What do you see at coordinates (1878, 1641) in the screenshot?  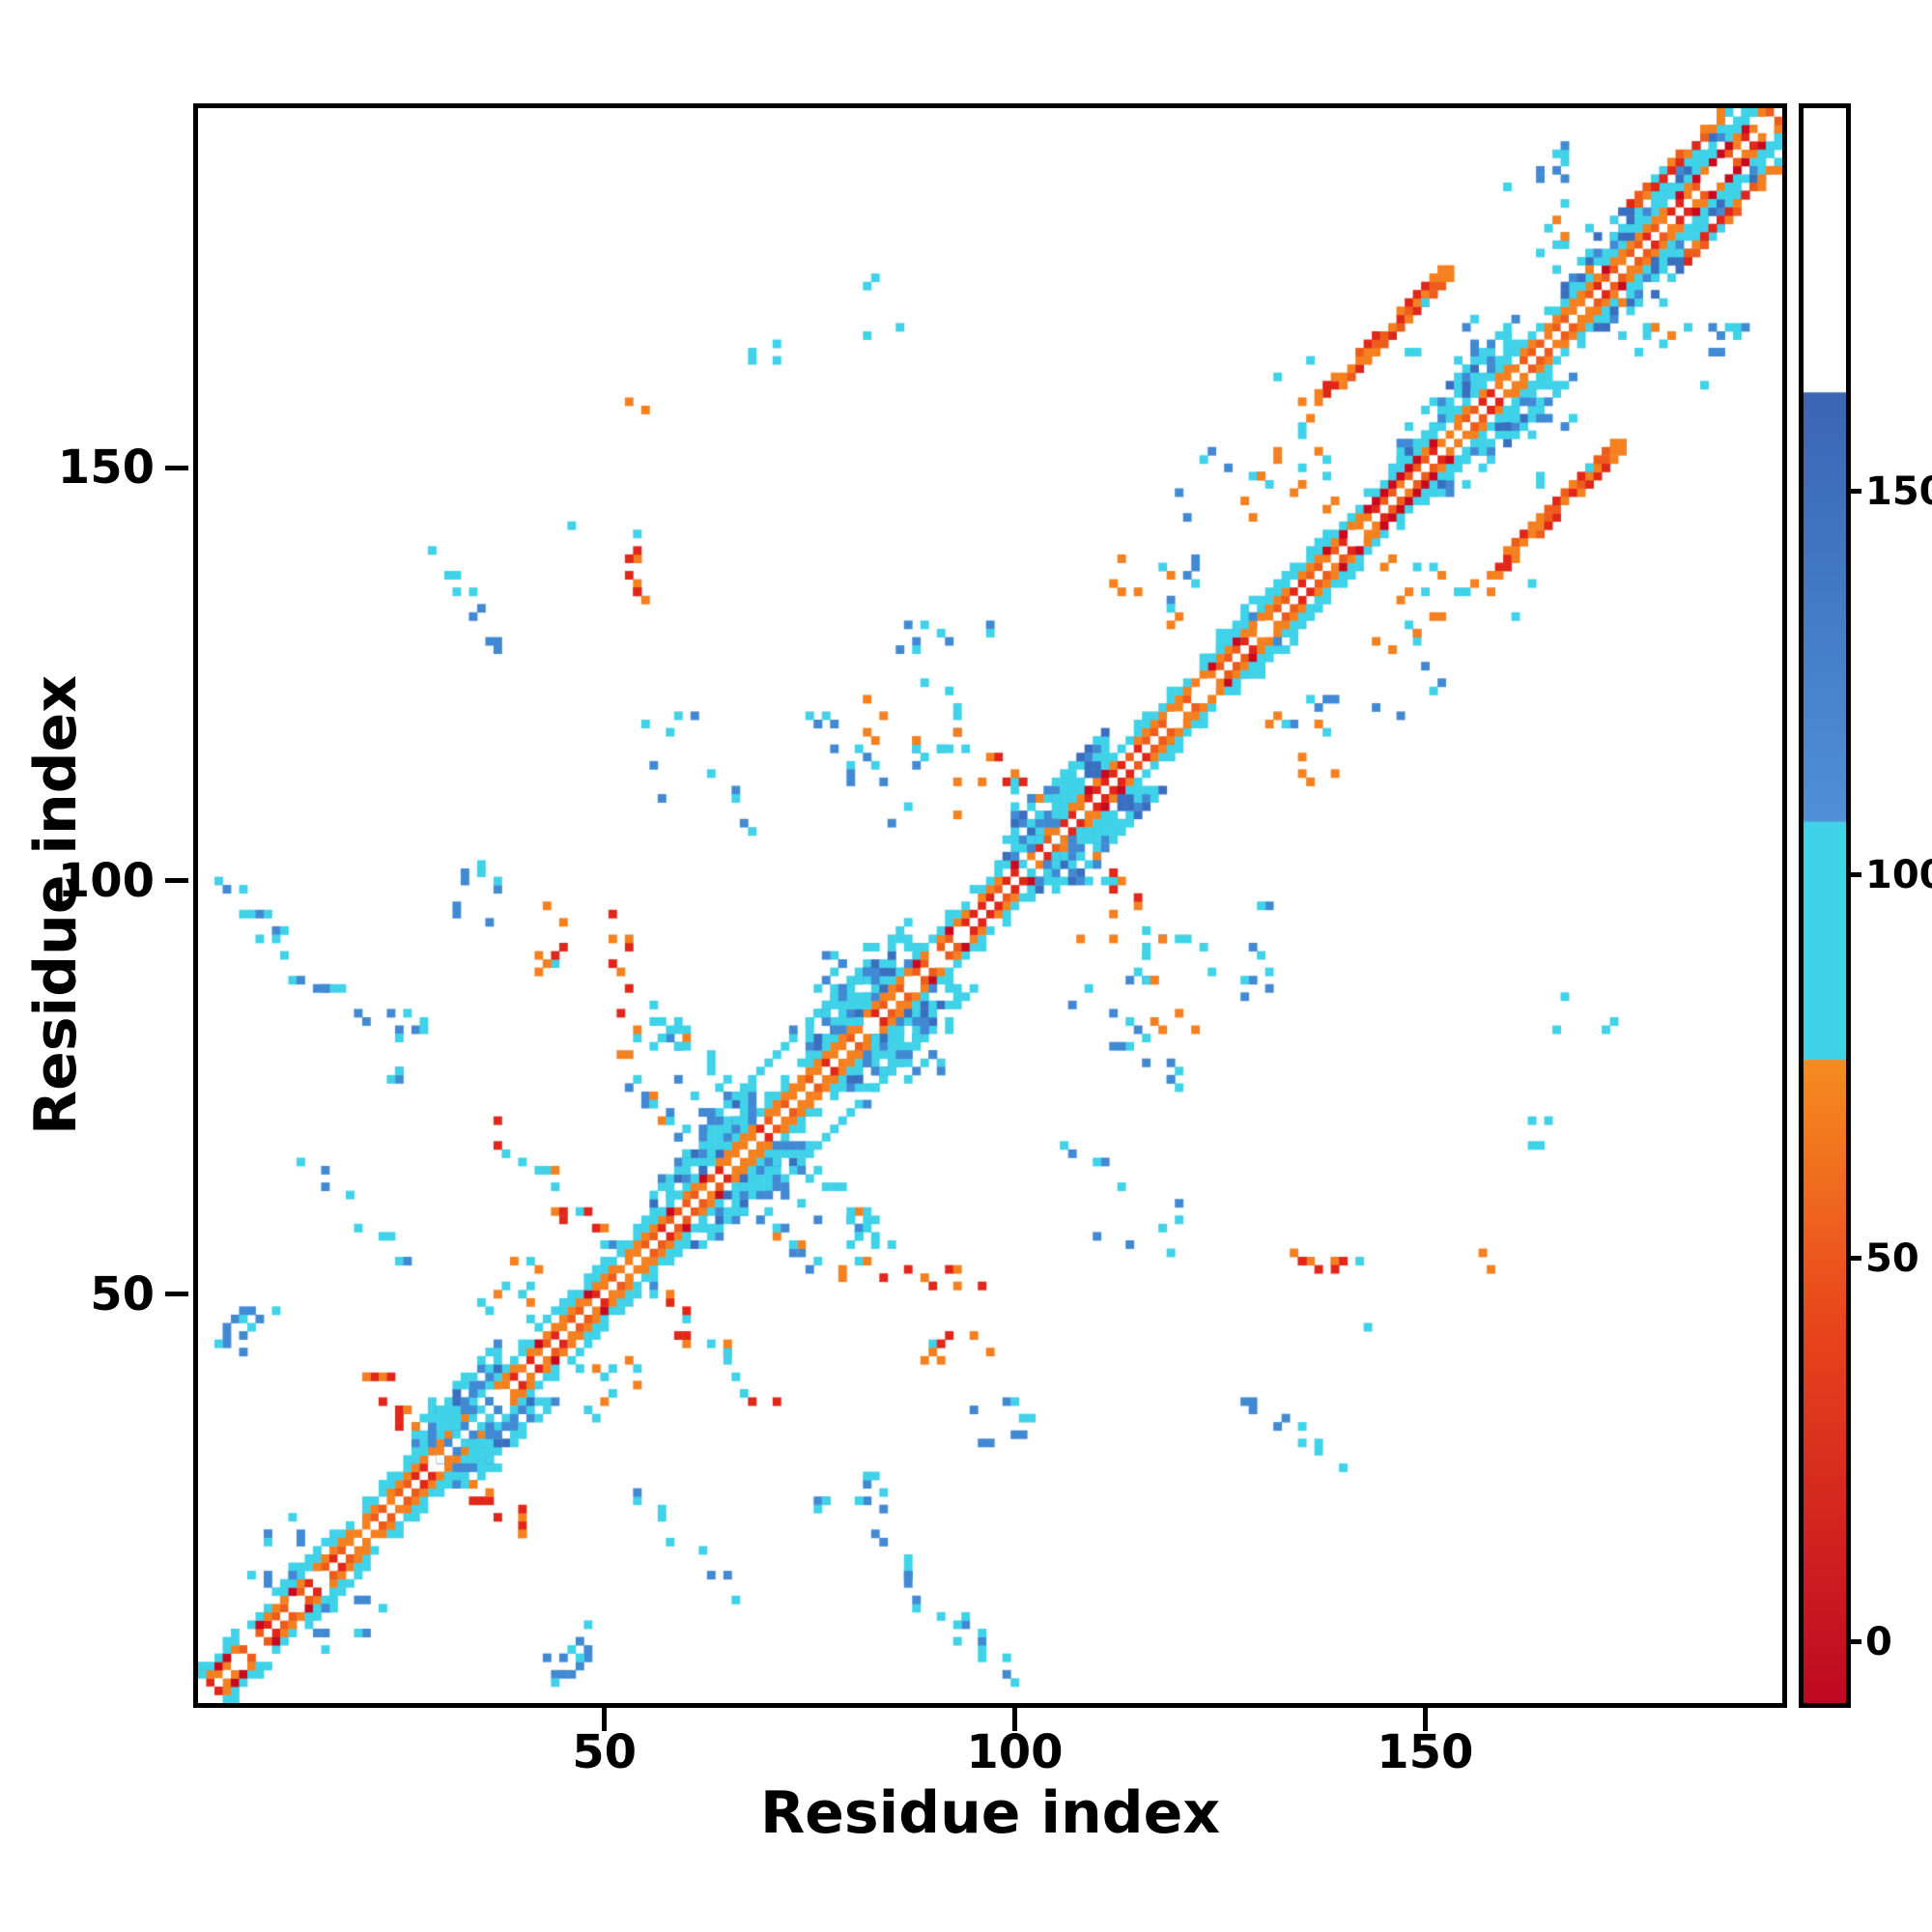 I see `colorbar-tick-label: 0` at bounding box center [1878, 1641].